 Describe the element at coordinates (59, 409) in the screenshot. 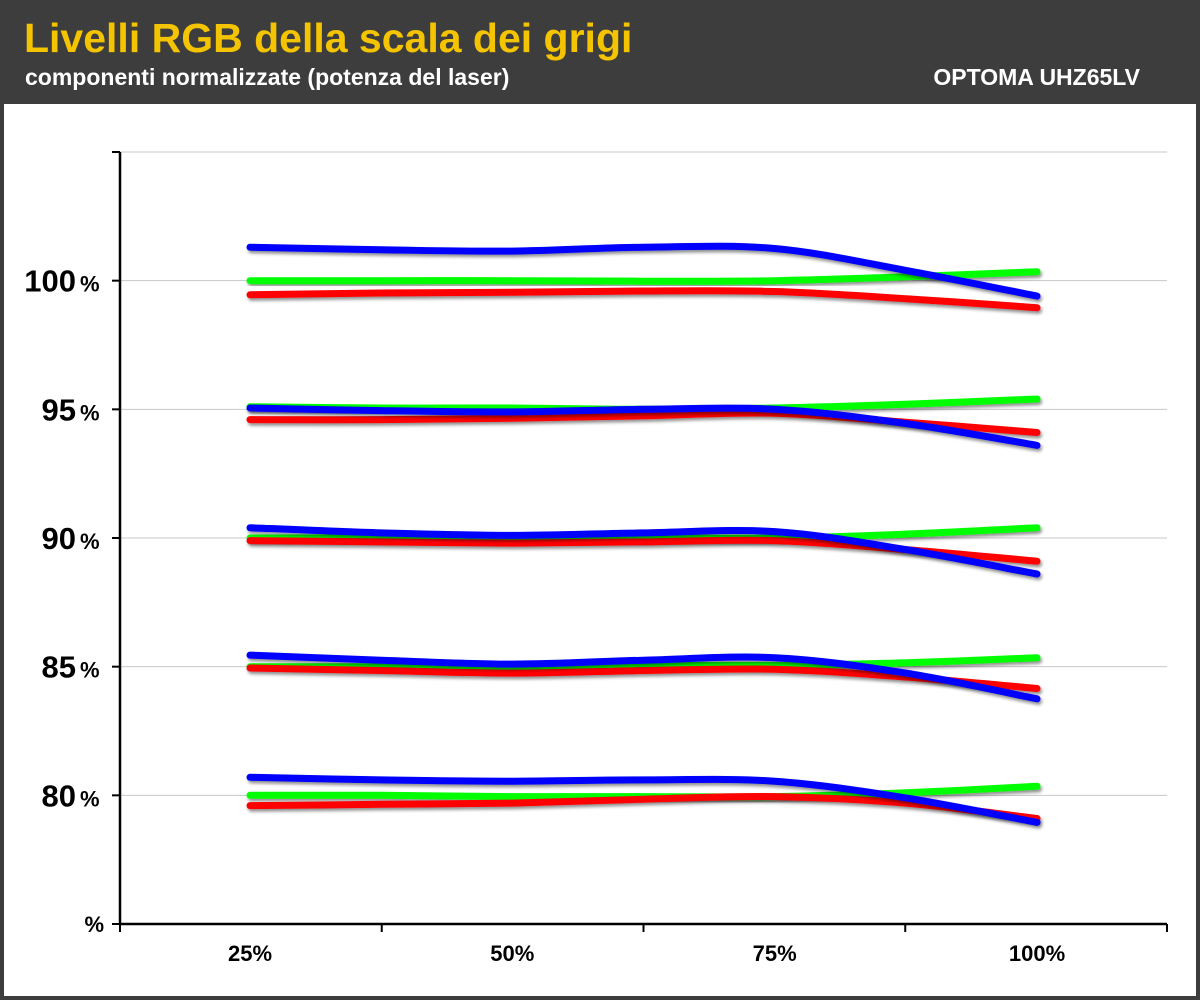

I see `y-tick-label: 95` at that location.